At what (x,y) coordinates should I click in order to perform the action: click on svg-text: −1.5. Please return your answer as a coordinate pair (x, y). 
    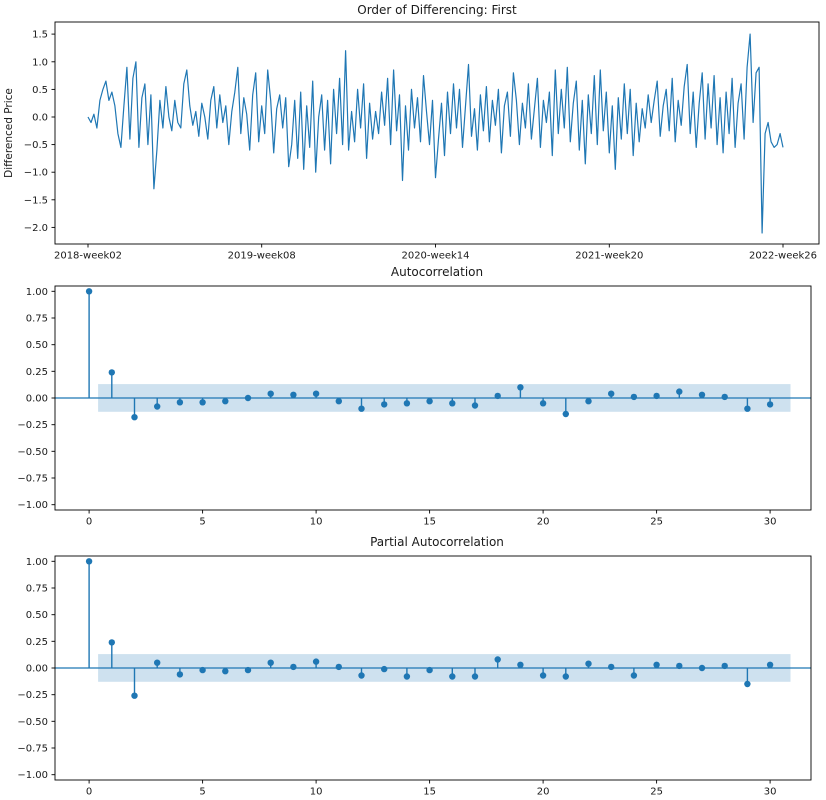
    Looking at the image, I should click on (36, 200).